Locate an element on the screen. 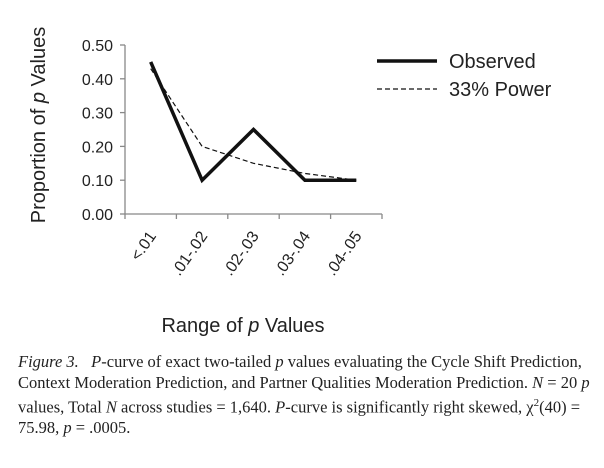 Image resolution: width=604 pixels, height=468 pixels. caption-n2: N is located at coordinates (111, 407).